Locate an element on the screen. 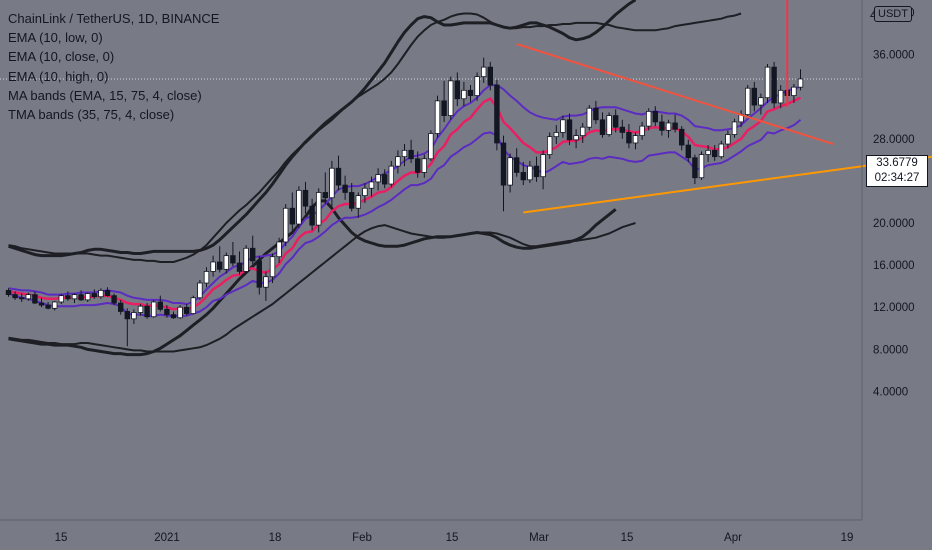 This screenshot has height=550, width=932. time-axis: 15 2021 18 Feb 15 Mar 15 Apr 19 is located at coordinates (454, 538).